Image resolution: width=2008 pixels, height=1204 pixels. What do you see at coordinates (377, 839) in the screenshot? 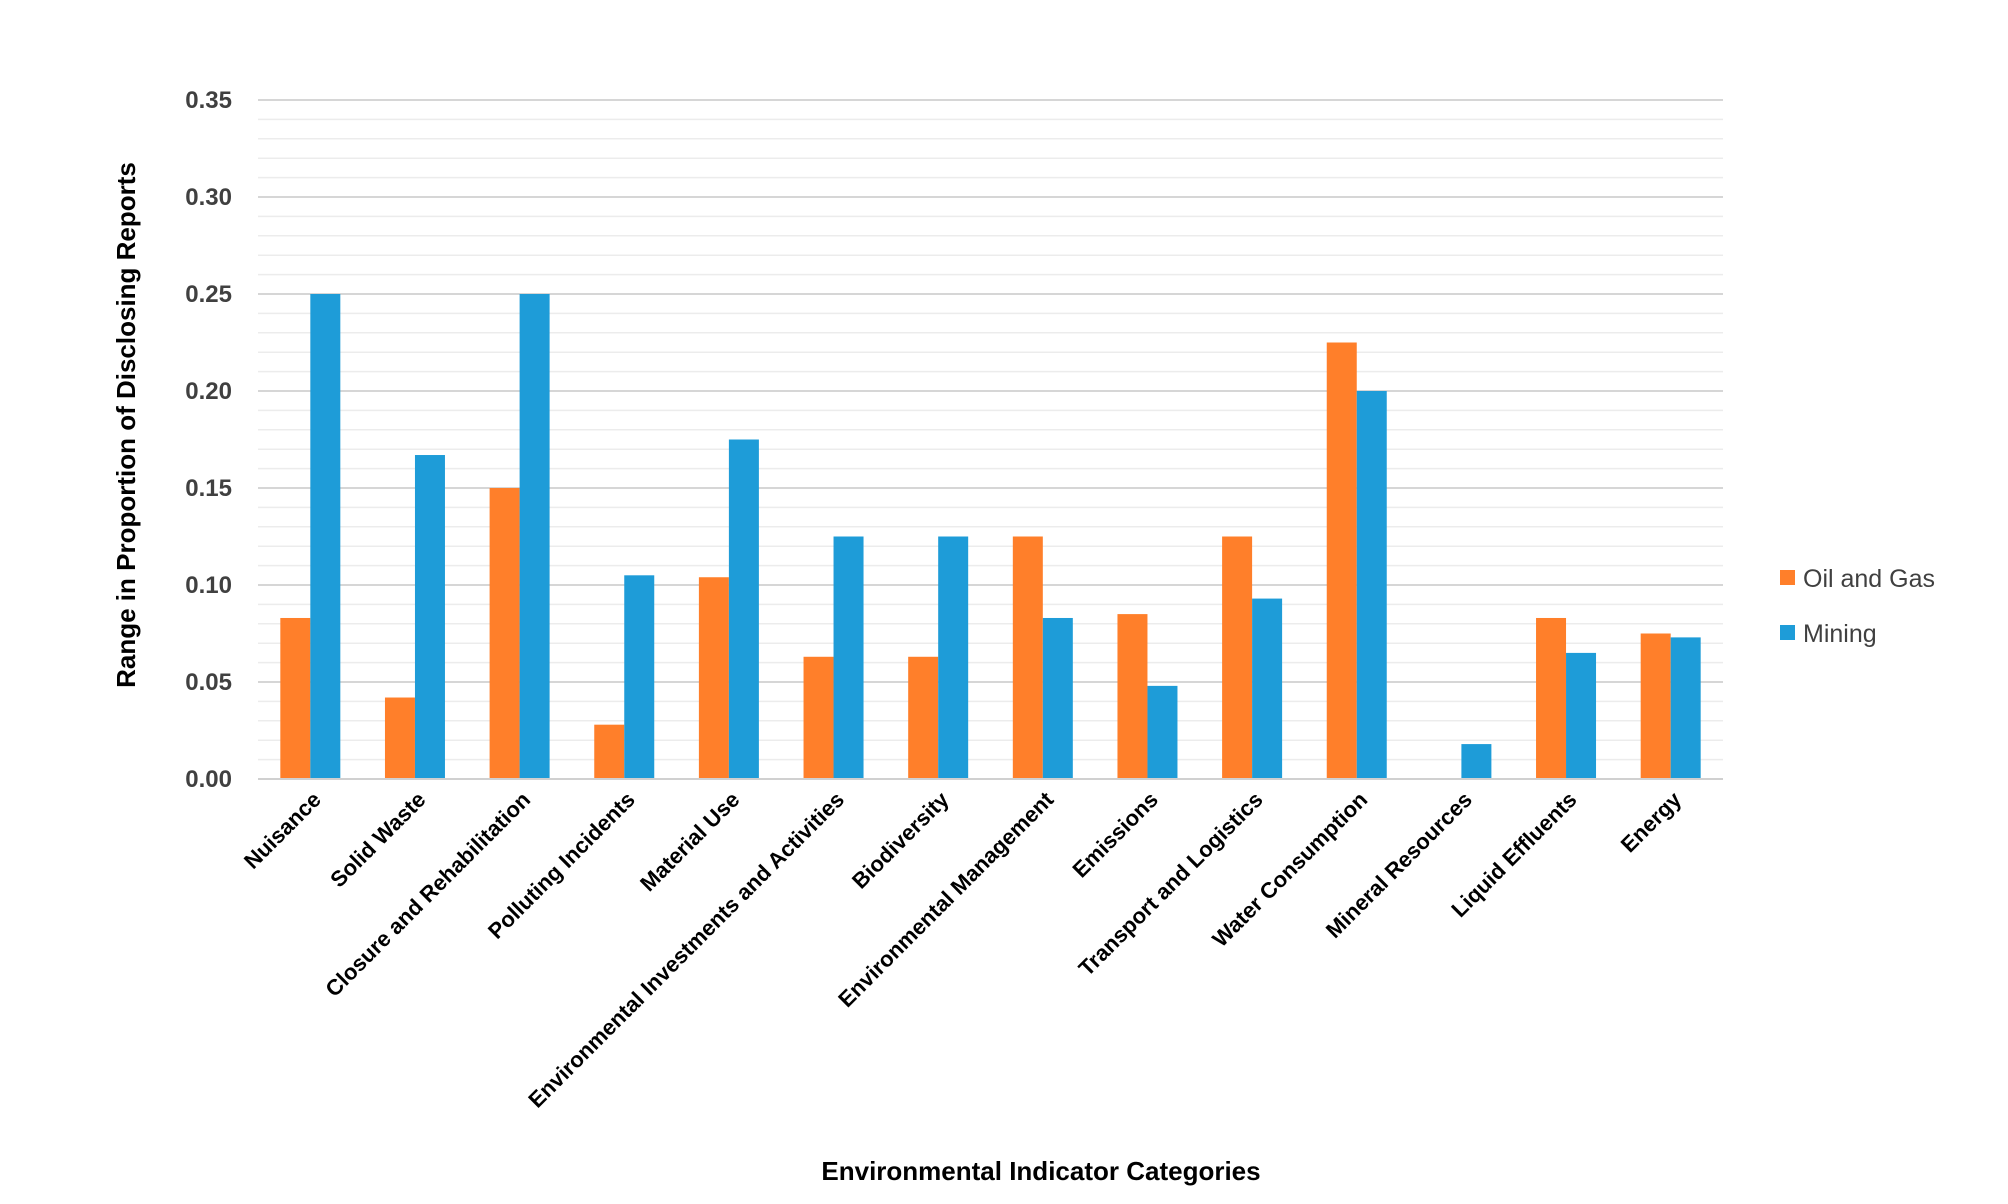
I see `x-tick-label: Solid Waste` at bounding box center [377, 839].